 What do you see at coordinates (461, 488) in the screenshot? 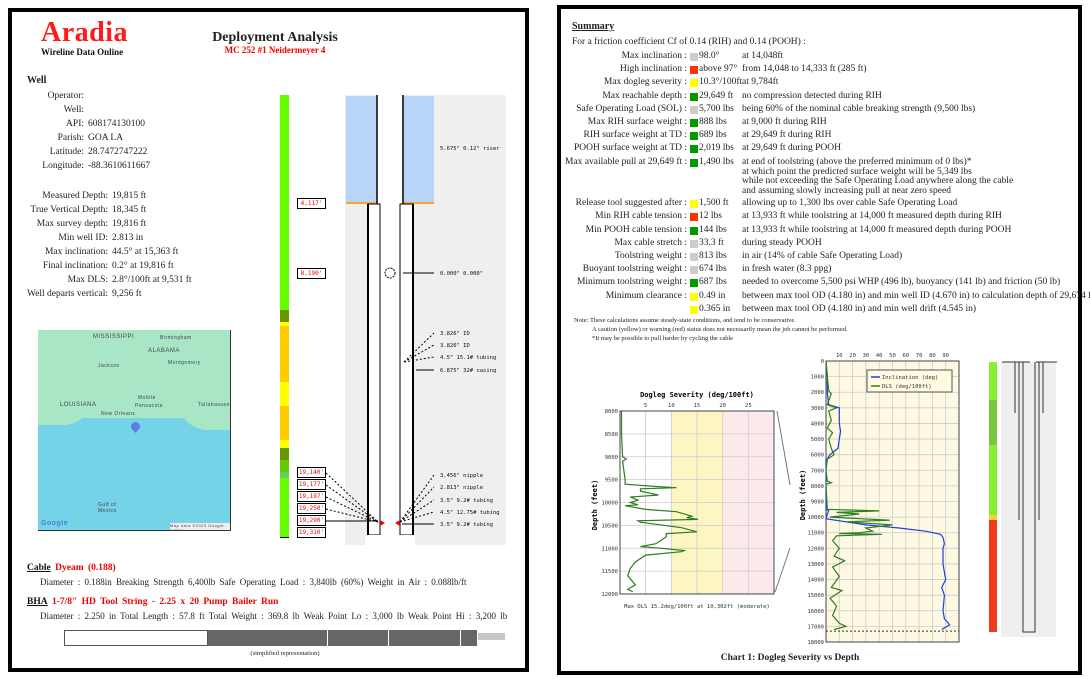
I see `component-label: 2.813" nipple` at bounding box center [461, 488].